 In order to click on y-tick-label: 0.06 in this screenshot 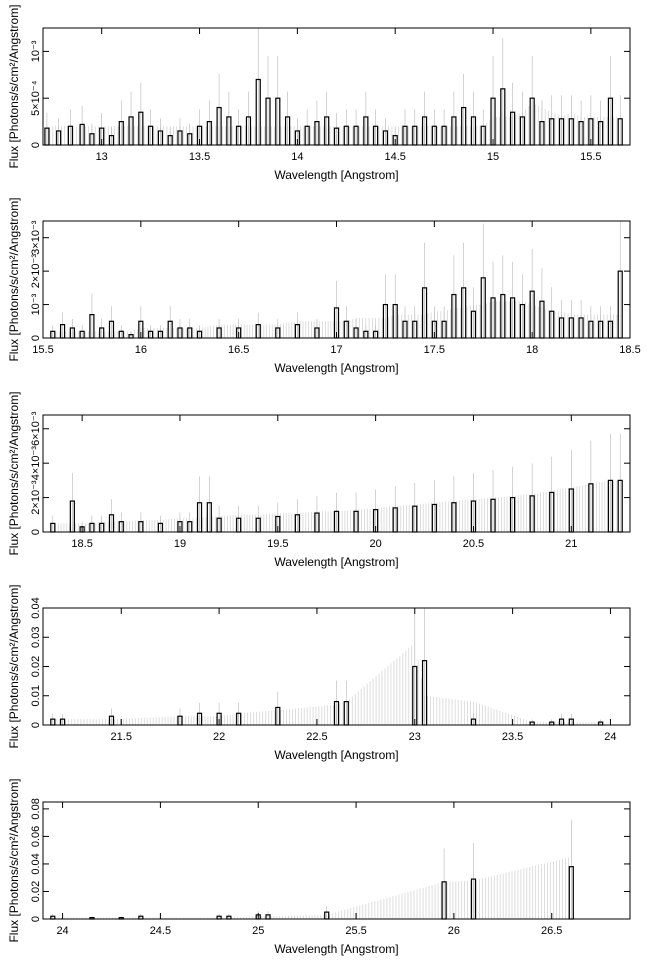, I will do `click(36, 836)`.